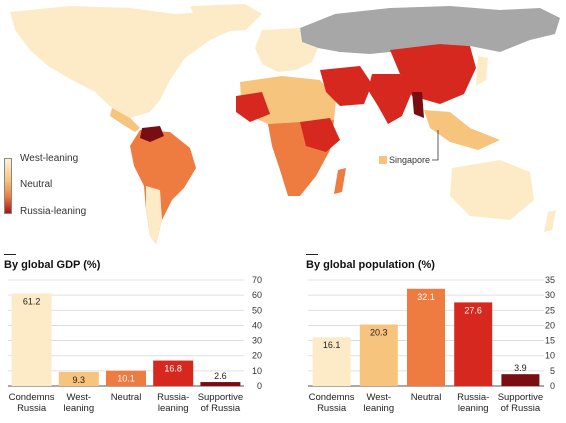 Image resolution: width=566 pixels, height=423 pixels. Describe the element at coordinates (550, 280) in the screenshot. I see `pop-y-tick-label: 35` at that location.